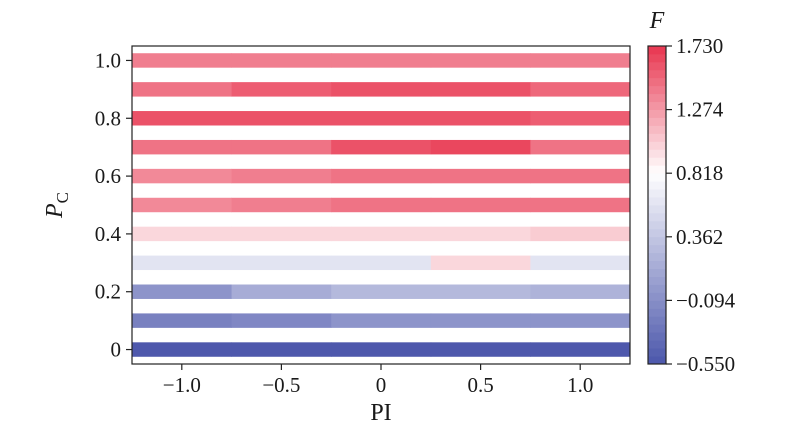  I want to click on y-tick-label: 0.6, so click(108, 176).